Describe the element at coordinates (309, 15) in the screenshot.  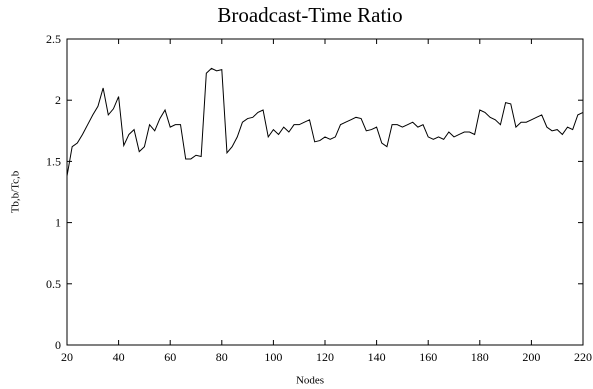
I see `chart-title: Broadcast-Time Ratio` at that location.